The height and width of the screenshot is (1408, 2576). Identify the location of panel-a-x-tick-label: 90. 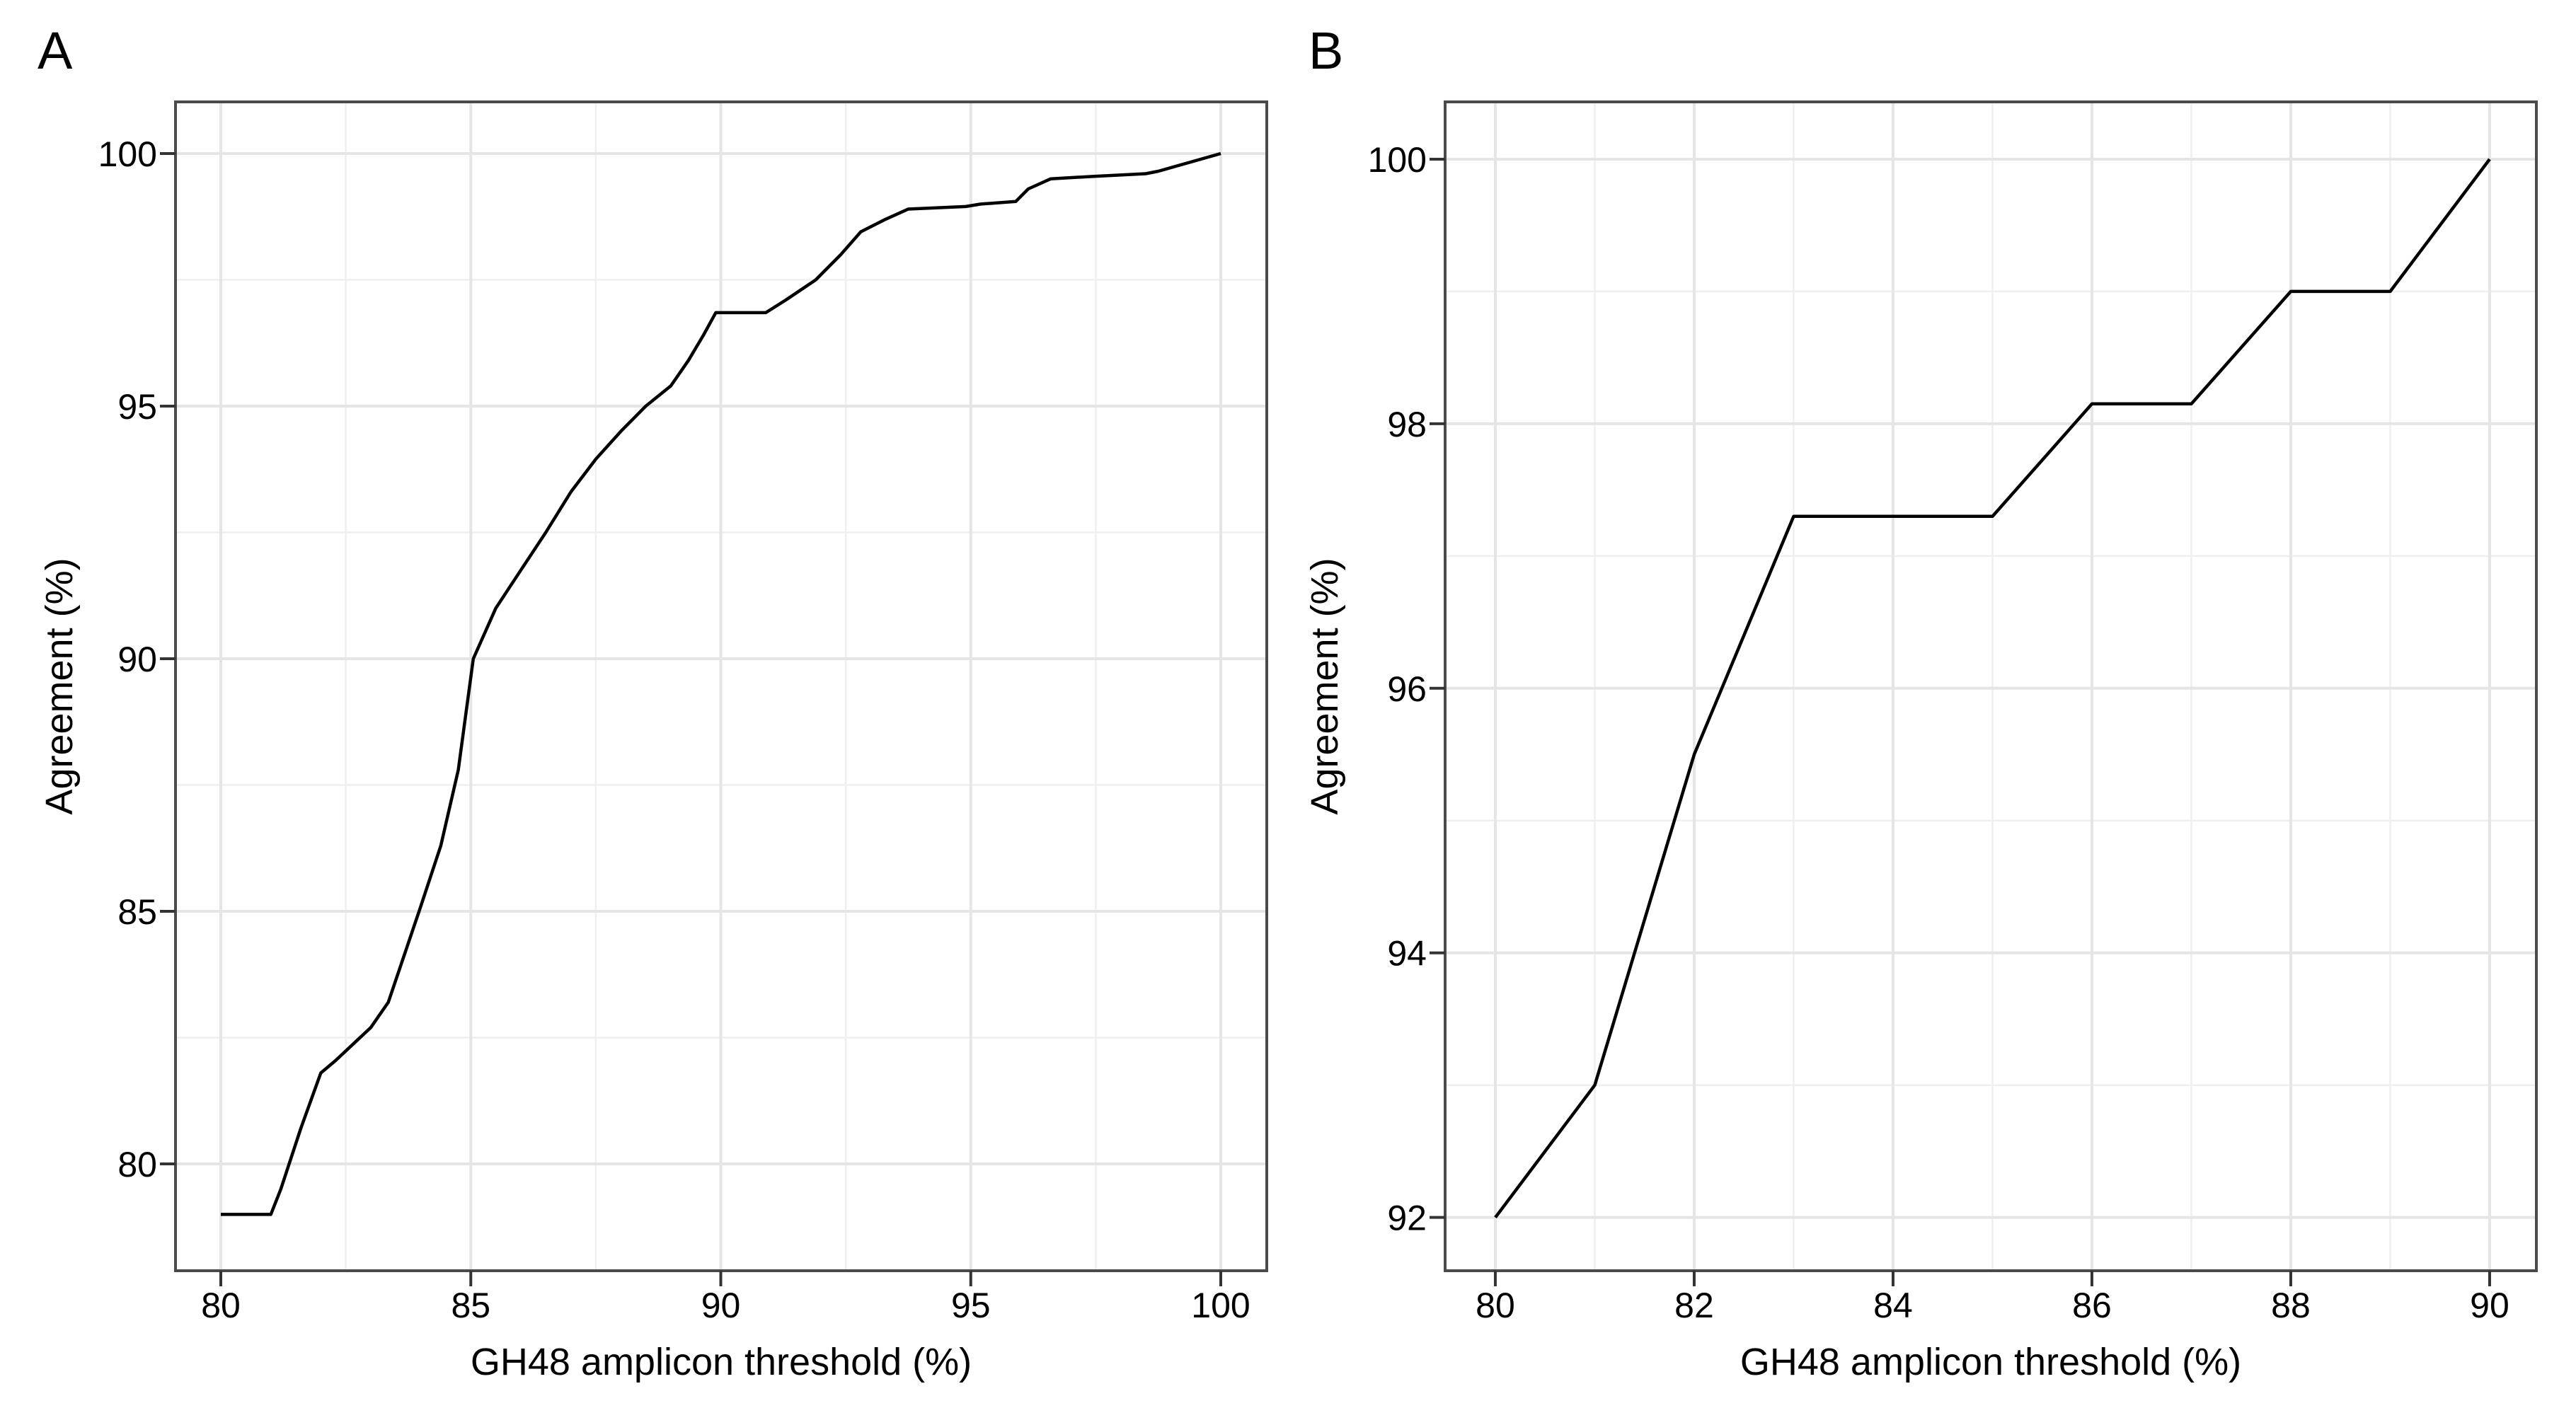
(721, 1305).